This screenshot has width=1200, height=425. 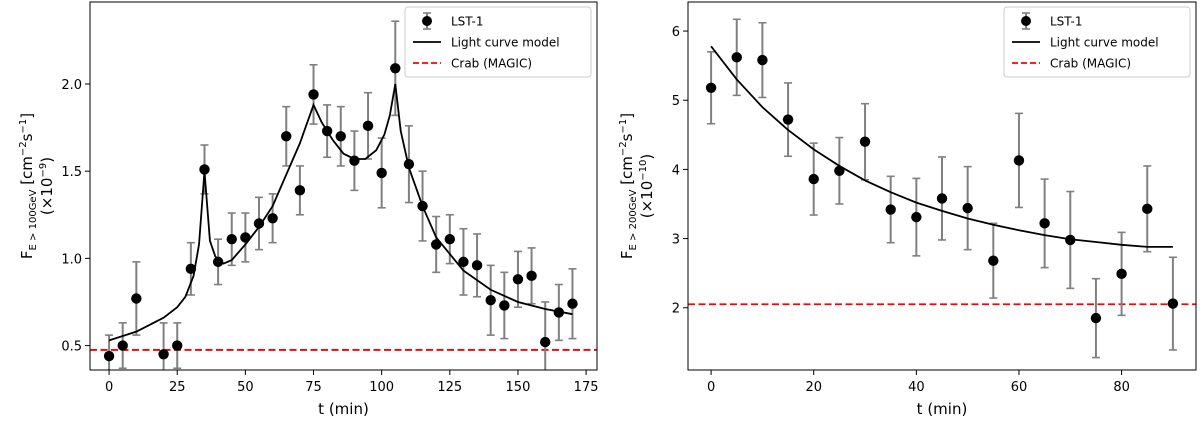 What do you see at coordinates (676, 170) in the screenshot?
I see `y-tick-label: 4` at bounding box center [676, 170].